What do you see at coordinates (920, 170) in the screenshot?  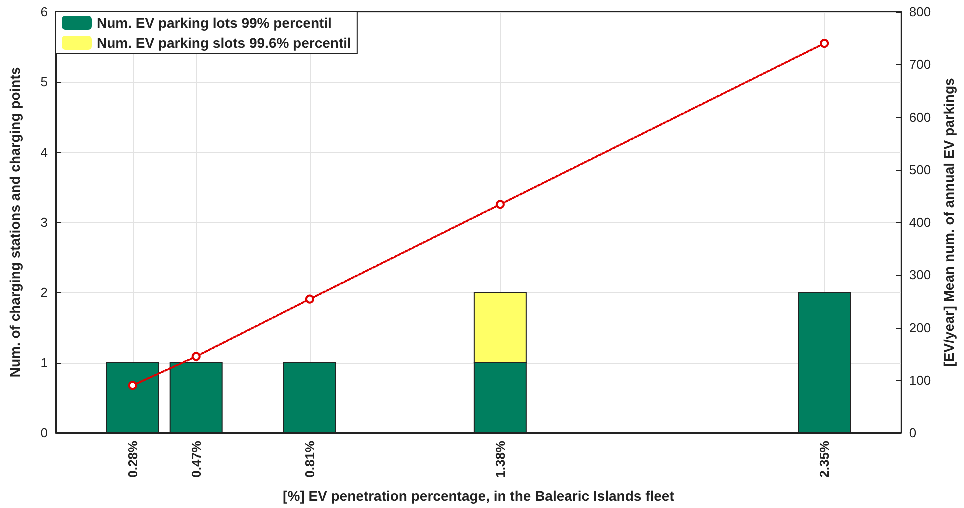 I see `y2-tick-label: 500` at bounding box center [920, 170].